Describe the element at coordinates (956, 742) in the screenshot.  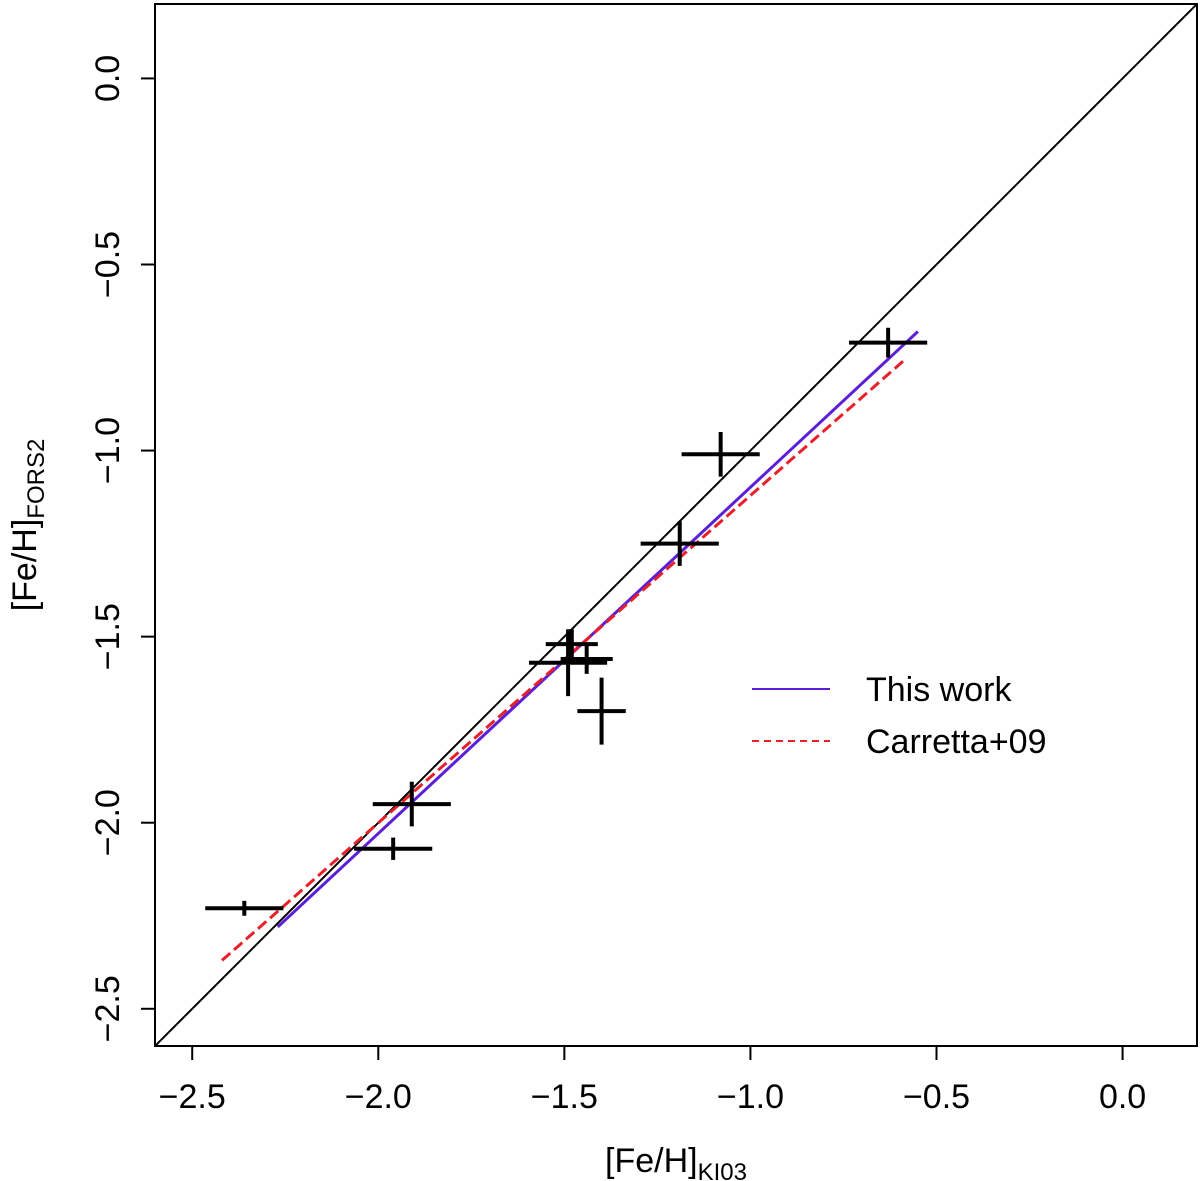
I see `legend-label-carretta: Carretta+09` at that location.